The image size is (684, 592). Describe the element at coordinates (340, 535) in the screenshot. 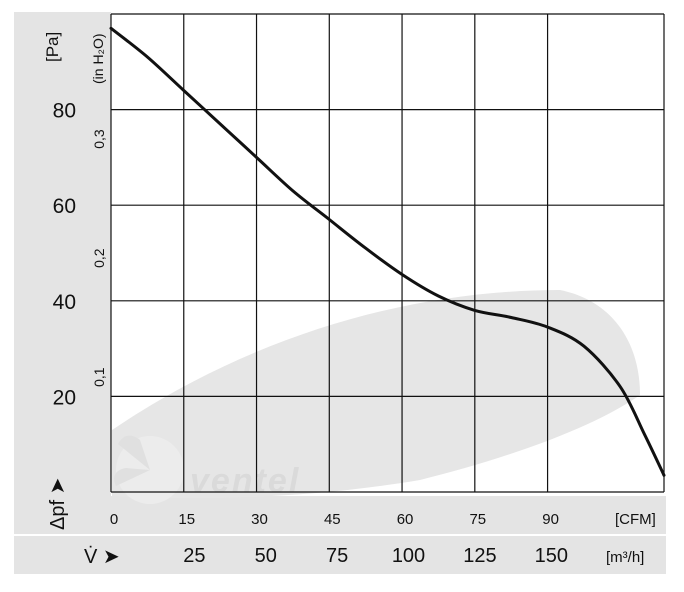

I see `unit-row-separator` at that location.